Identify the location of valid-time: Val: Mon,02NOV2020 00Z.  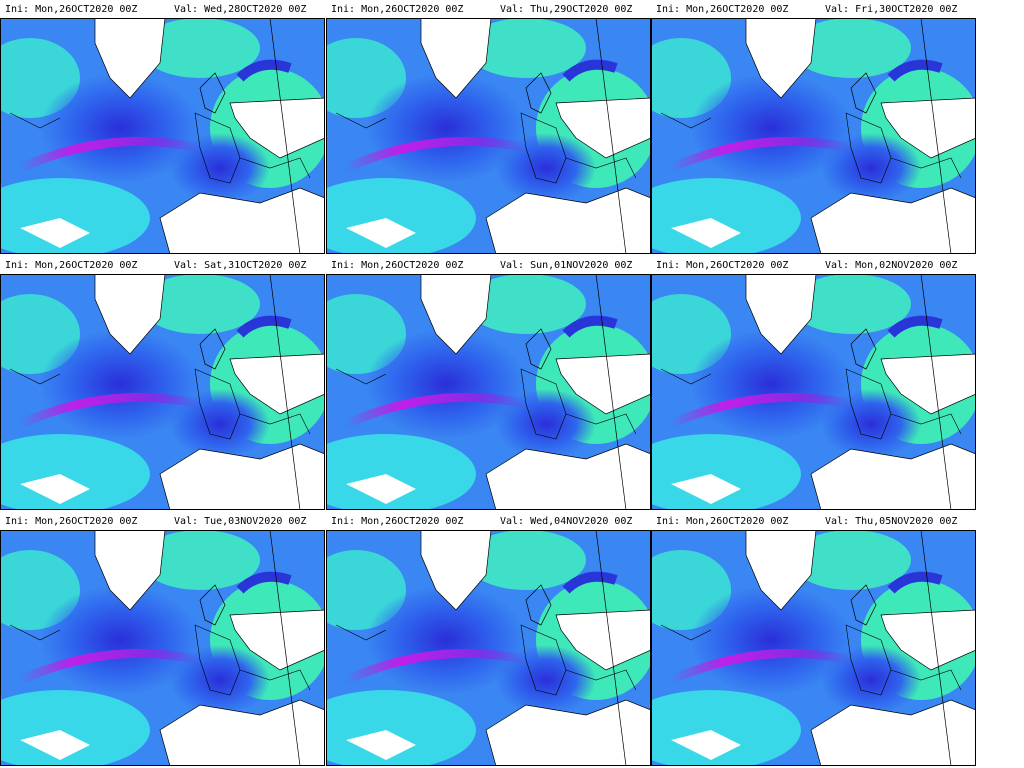
(891, 265).